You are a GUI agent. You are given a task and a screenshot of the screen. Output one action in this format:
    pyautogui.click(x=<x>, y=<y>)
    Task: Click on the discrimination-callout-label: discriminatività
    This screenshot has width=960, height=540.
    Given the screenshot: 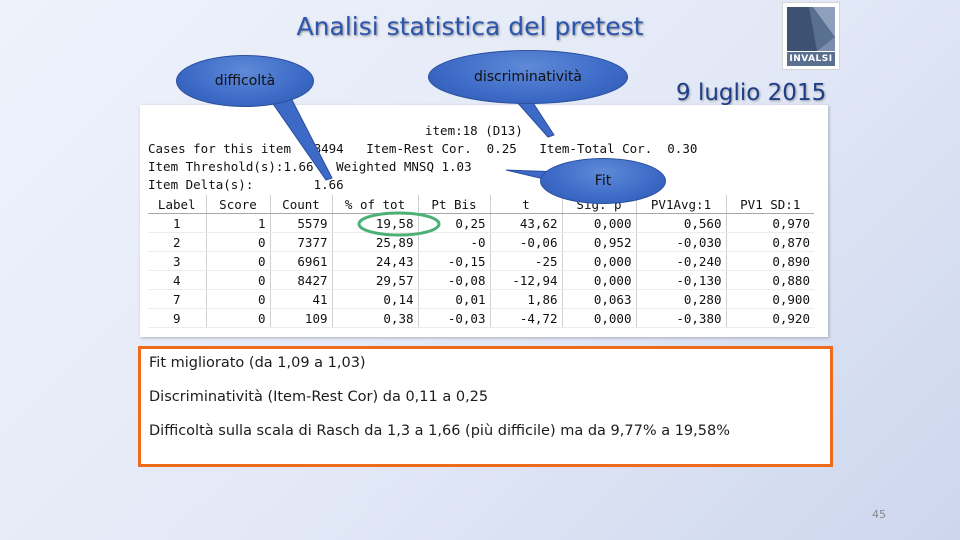 What is the action you would take?
    pyautogui.click(x=527, y=77)
    